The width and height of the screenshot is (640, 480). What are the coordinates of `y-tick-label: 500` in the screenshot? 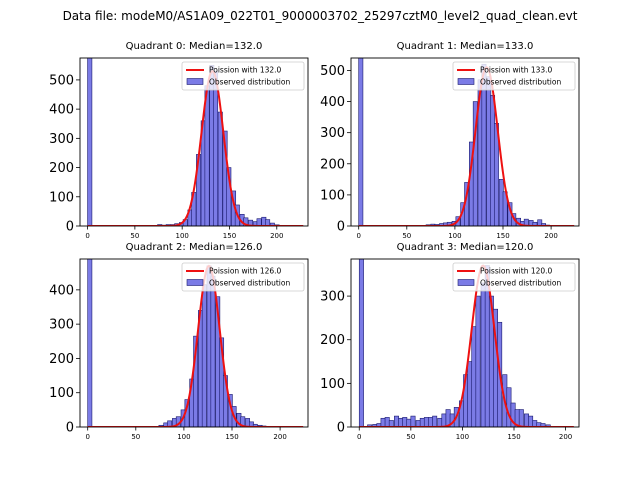 It's located at (61, 80).